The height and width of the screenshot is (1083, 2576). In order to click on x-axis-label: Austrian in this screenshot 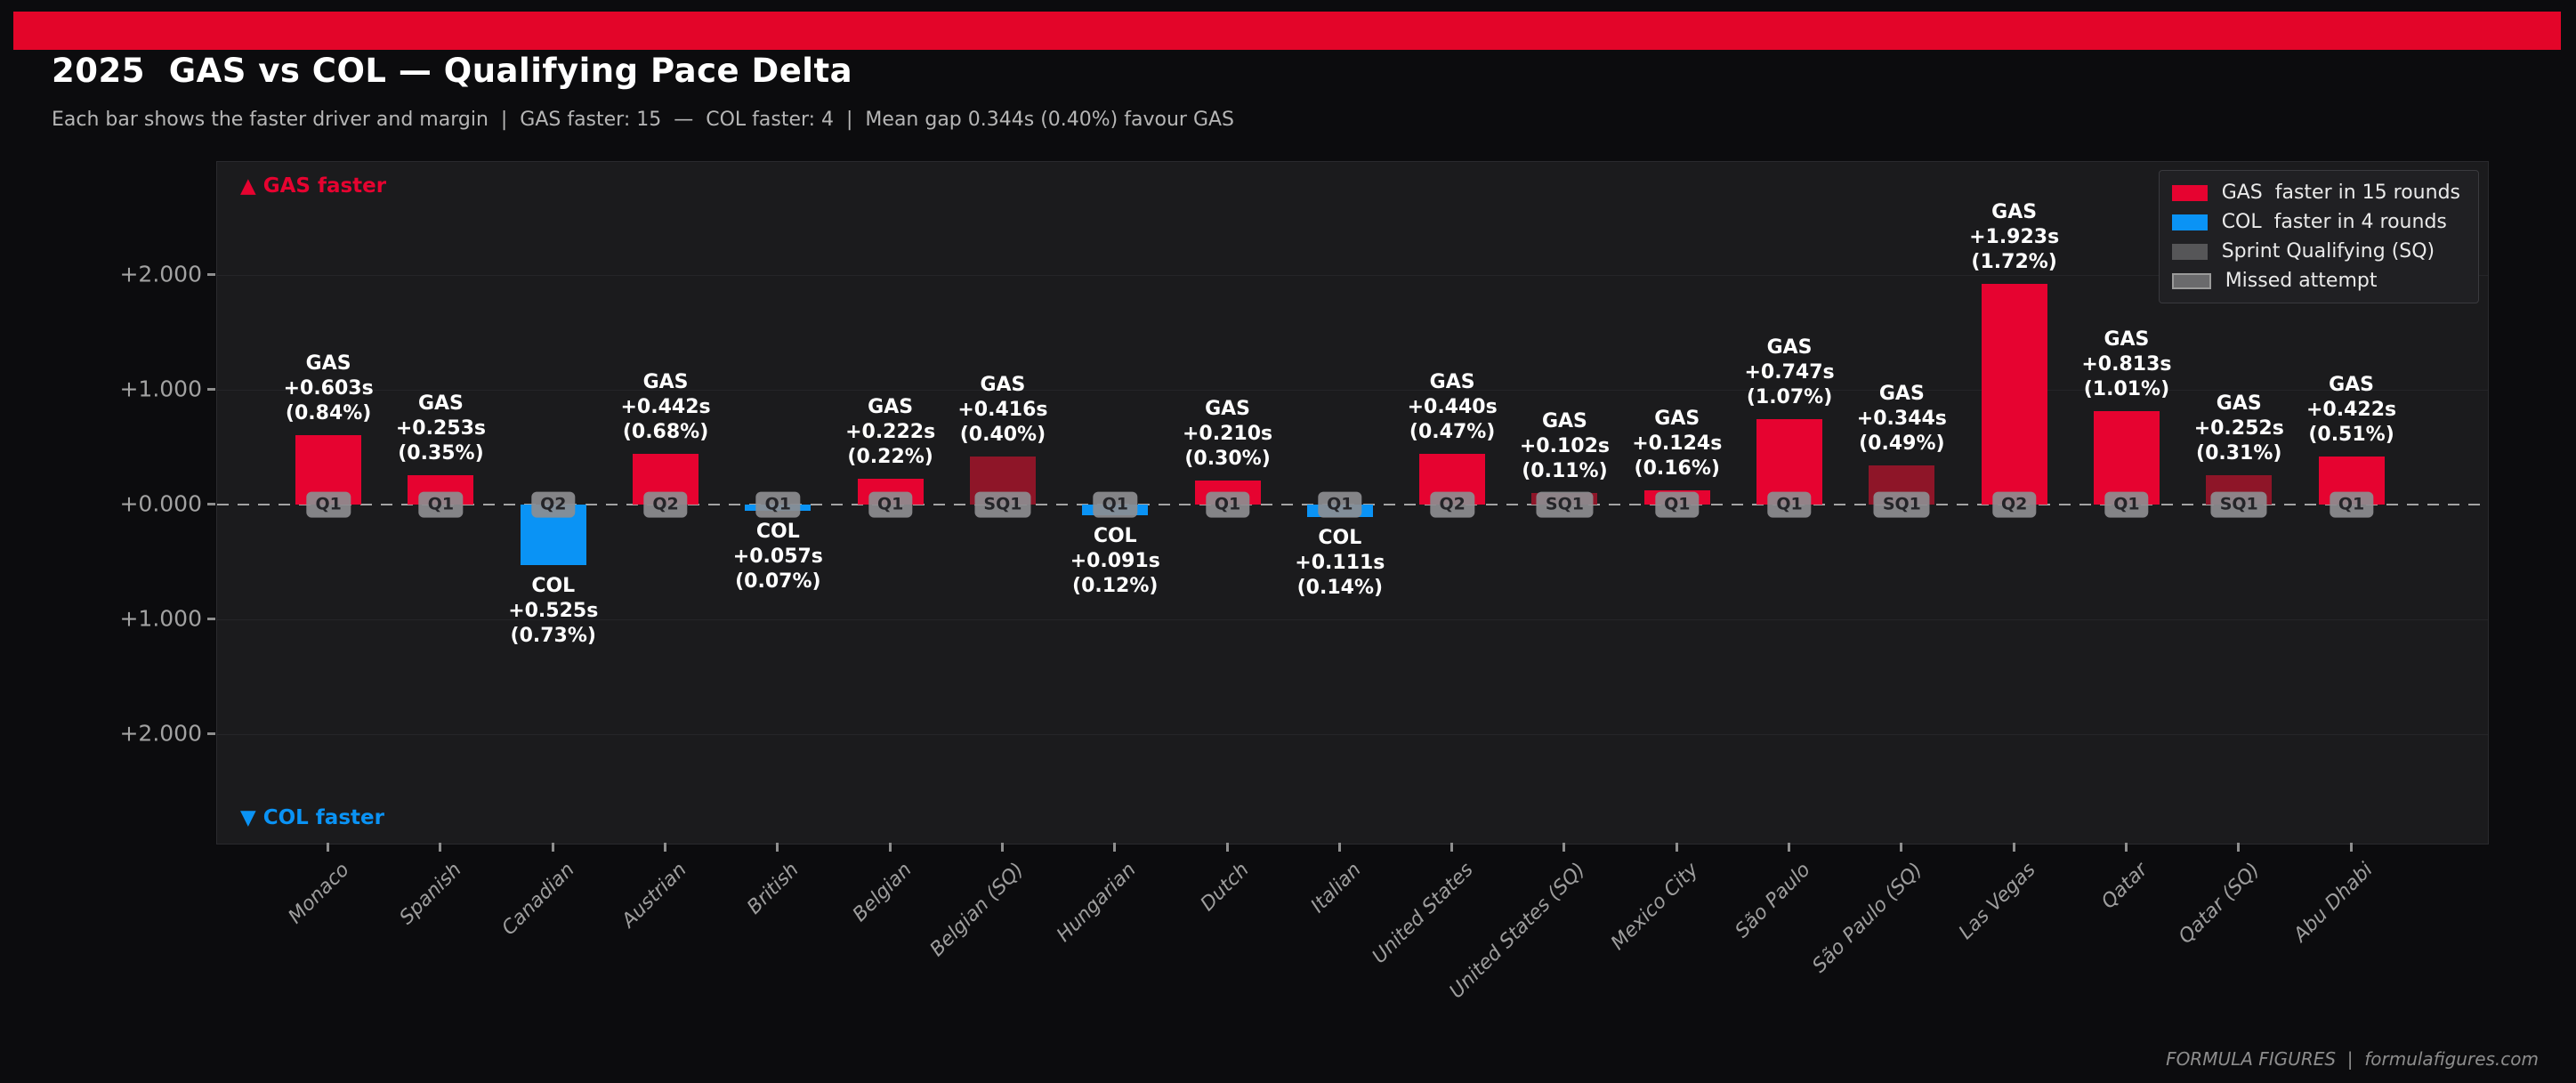, I will do `click(654, 896)`.